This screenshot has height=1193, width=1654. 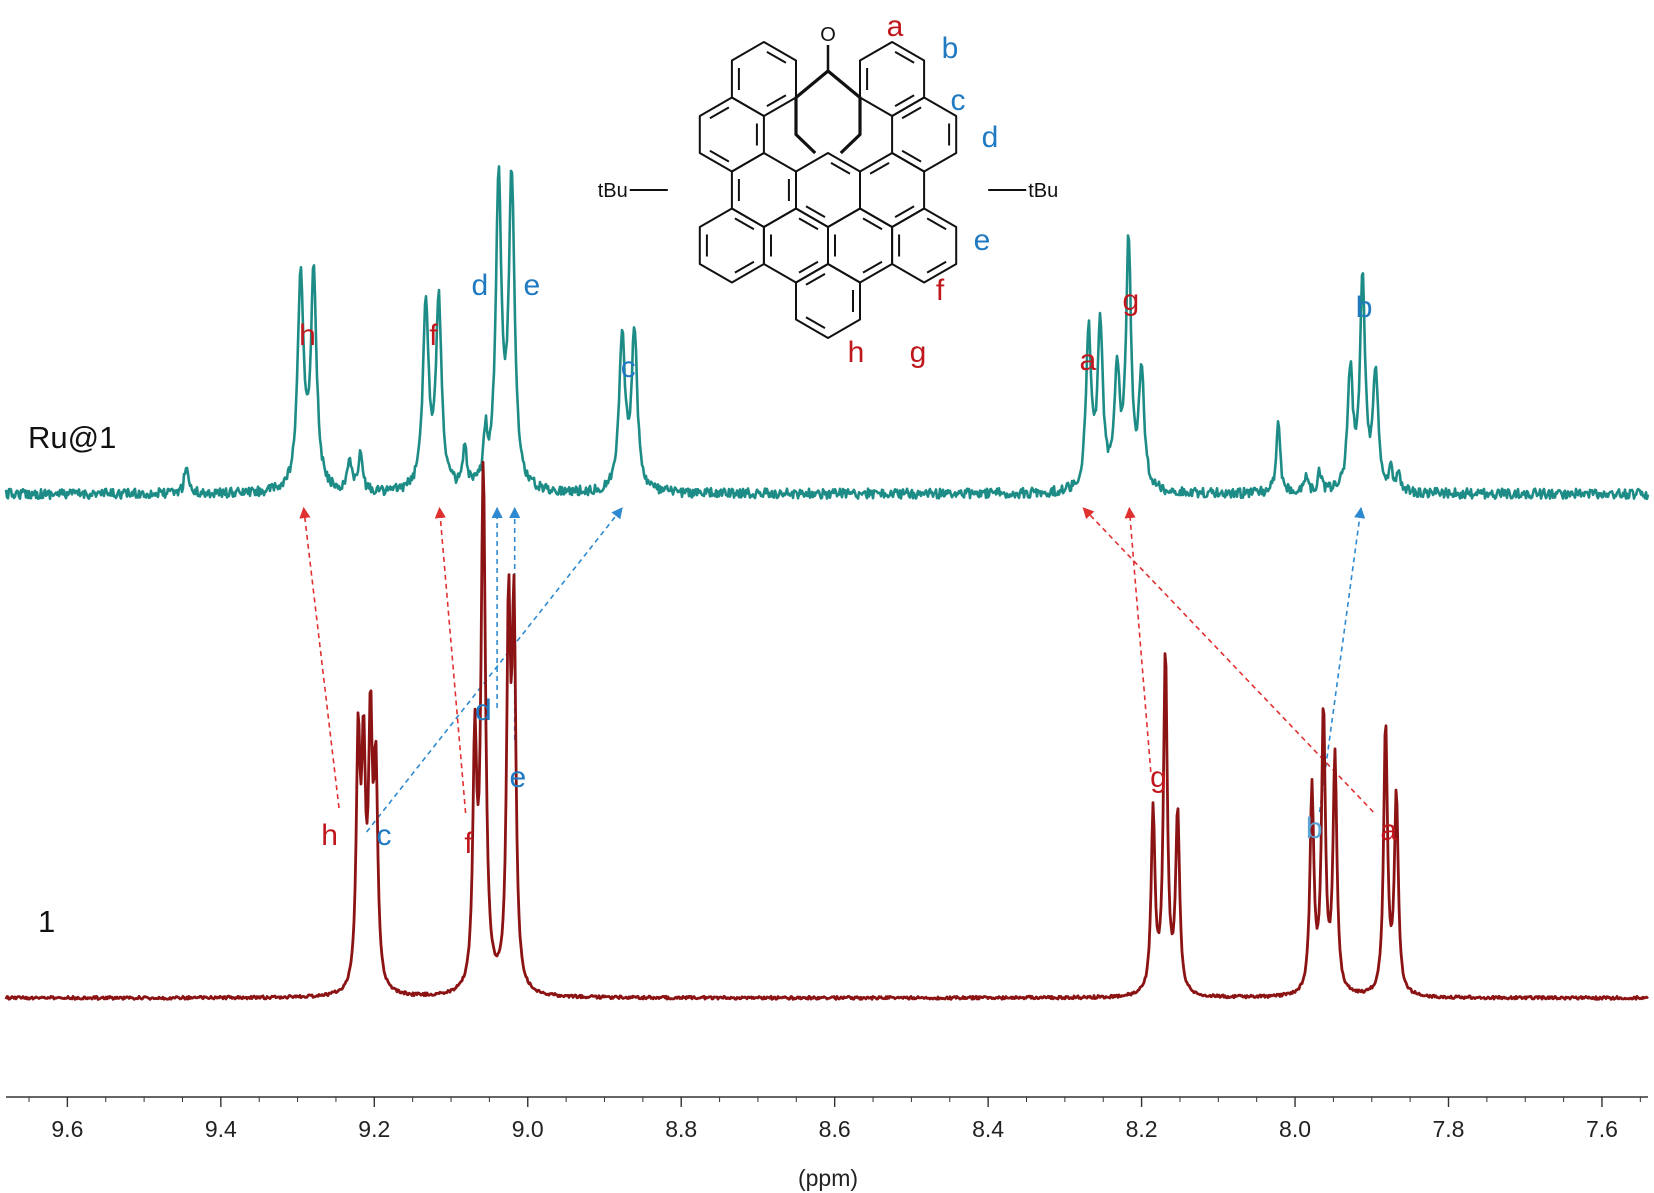 I want to click on x-tick-label: 8.8, so click(x=681, y=1129).